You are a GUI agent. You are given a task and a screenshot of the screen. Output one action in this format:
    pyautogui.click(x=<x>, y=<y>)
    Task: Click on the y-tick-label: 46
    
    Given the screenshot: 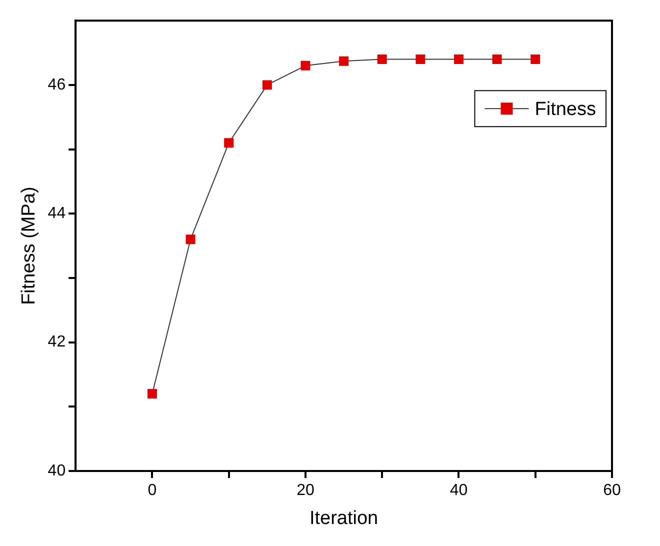 What is the action you would take?
    pyautogui.click(x=57, y=85)
    